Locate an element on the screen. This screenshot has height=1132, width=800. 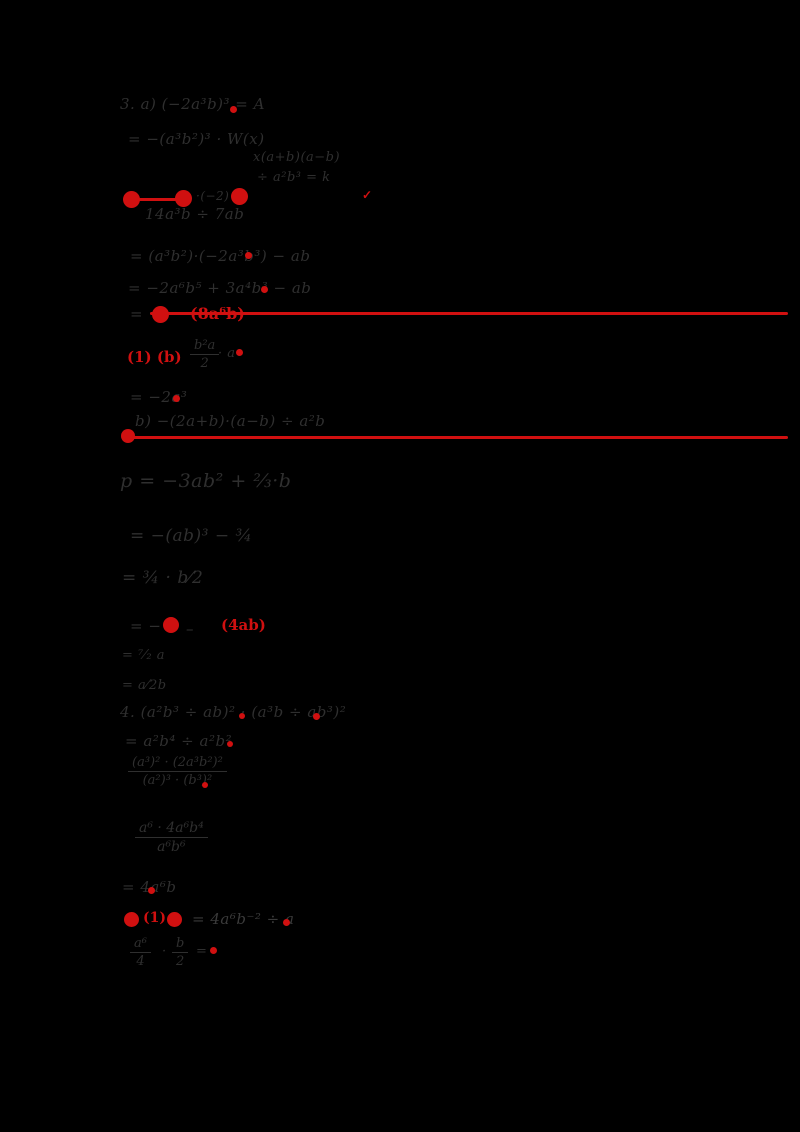
math-line: x(a+b)(a−b) is located at coordinates (297, 157).